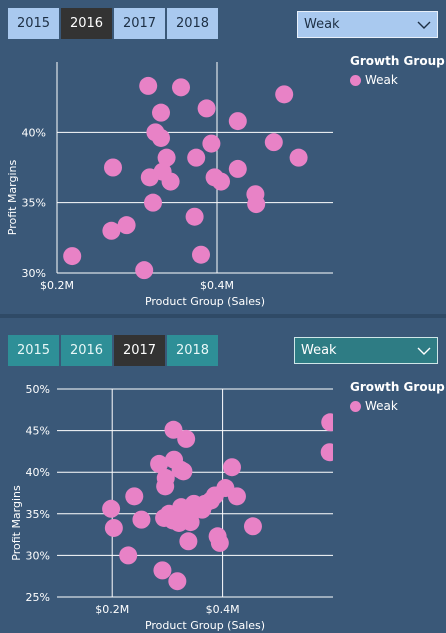 Image resolution: width=446 pixels, height=633 pixels. What do you see at coordinates (223, 316) in the screenshot?
I see `visual-divider` at bounding box center [223, 316].